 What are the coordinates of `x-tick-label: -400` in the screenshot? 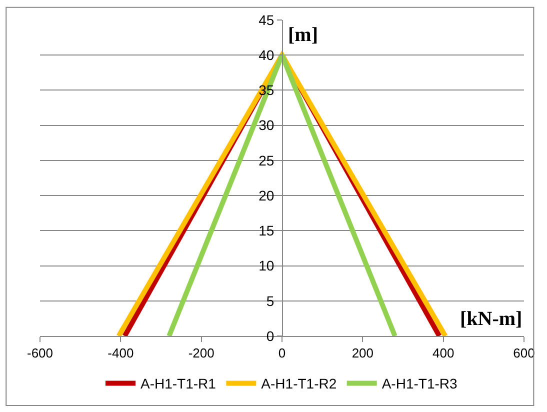 It's located at (121, 353).